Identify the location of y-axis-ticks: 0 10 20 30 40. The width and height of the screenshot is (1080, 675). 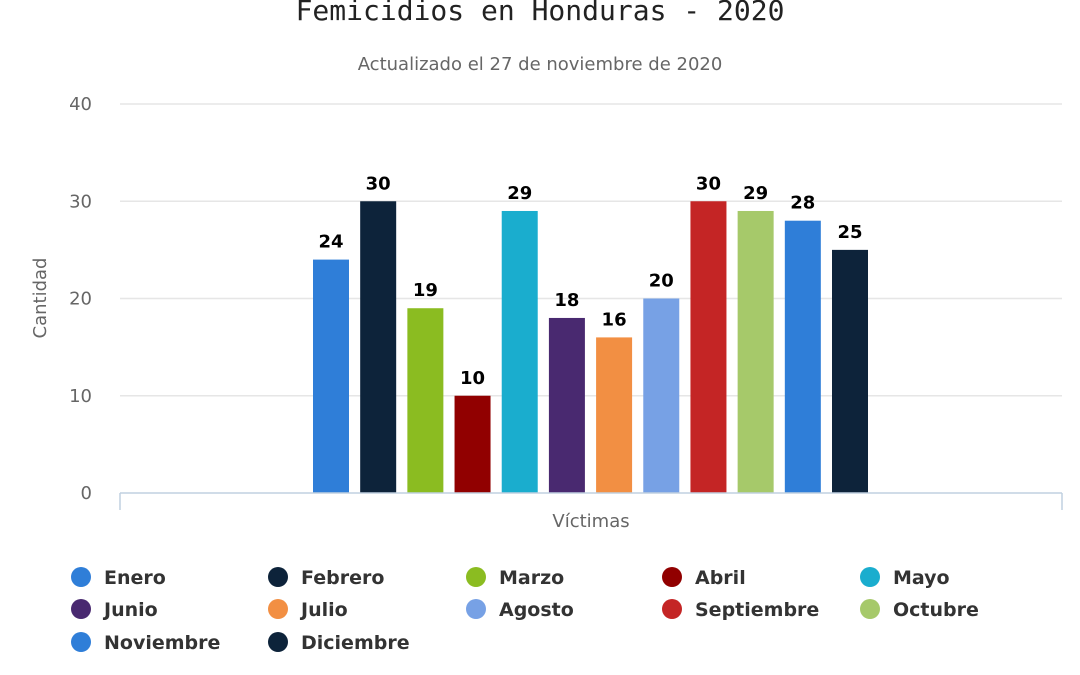
(80, 299).